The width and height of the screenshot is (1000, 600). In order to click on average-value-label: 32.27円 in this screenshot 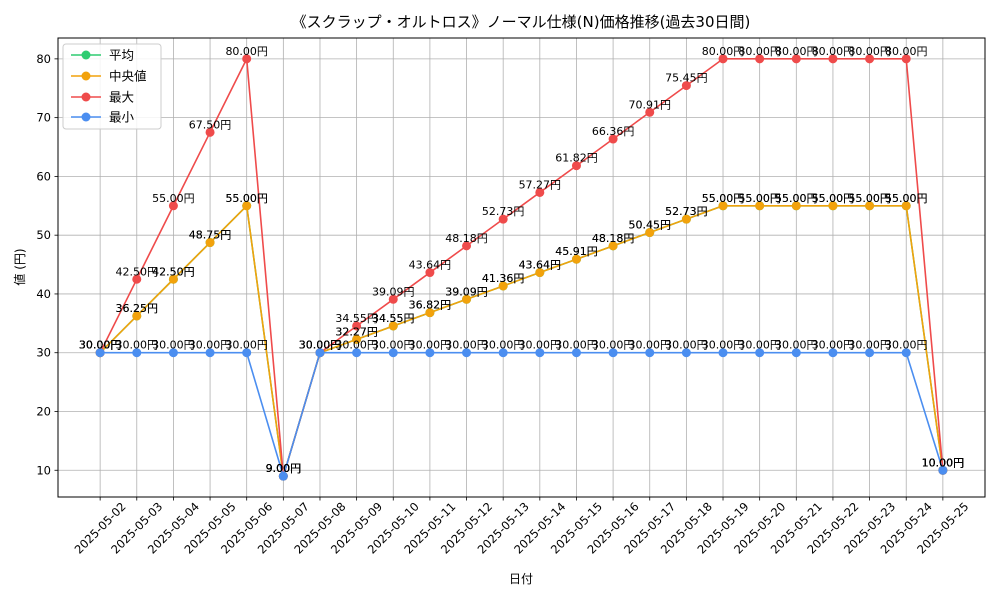, I will do `click(356, 331)`.